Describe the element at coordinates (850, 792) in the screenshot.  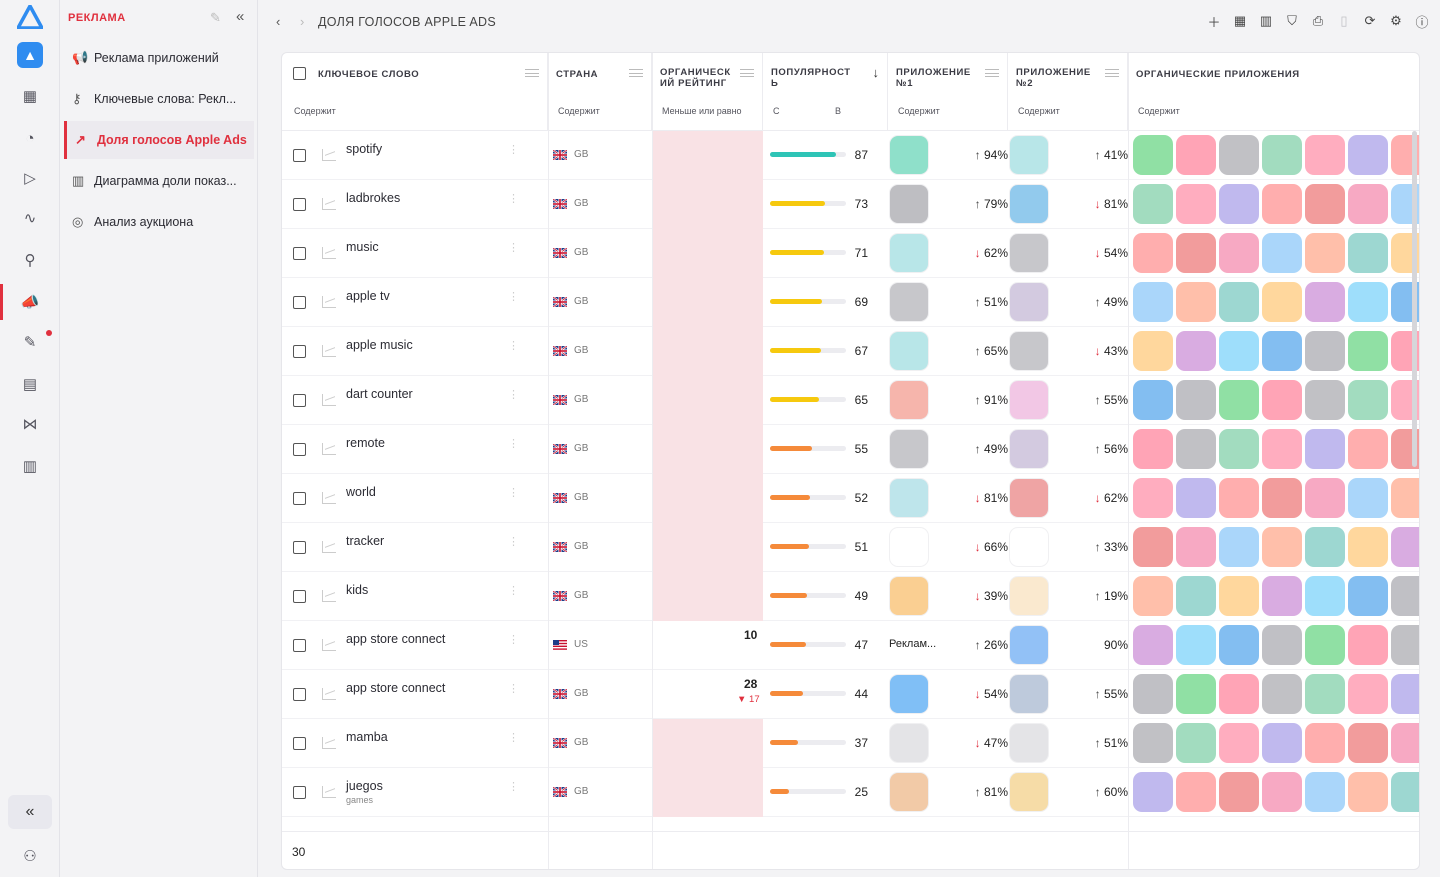
I see `table-row: juegos games ⋮ GB 25 ↑ 81% ↑ 60%` at that location.